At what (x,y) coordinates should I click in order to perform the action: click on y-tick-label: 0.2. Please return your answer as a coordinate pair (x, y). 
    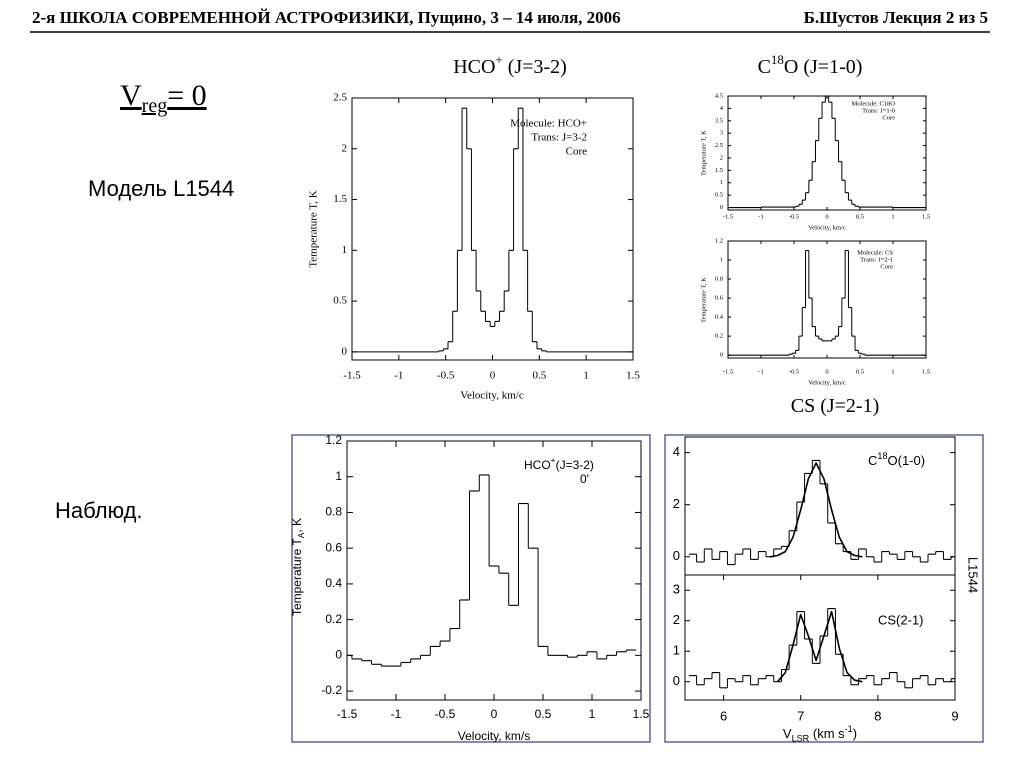
    Looking at the image, I should click on (333, 619).